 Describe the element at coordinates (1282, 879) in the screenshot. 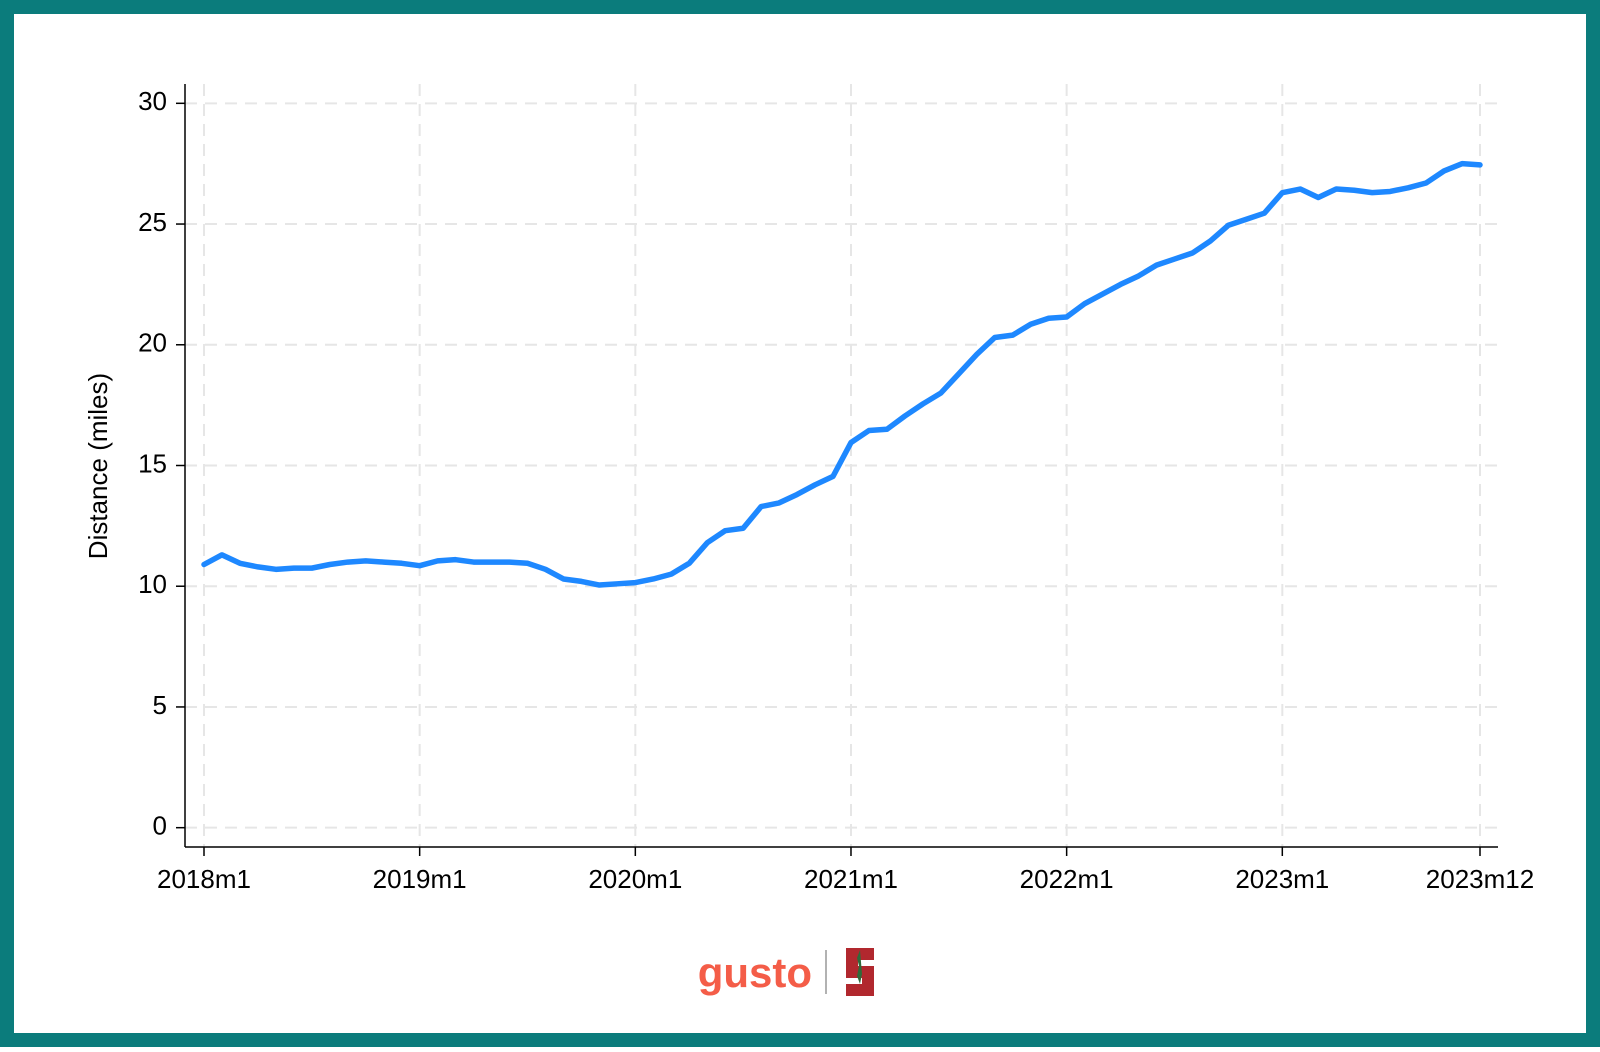

I see `x-tick-label: 2023m1` at that location.